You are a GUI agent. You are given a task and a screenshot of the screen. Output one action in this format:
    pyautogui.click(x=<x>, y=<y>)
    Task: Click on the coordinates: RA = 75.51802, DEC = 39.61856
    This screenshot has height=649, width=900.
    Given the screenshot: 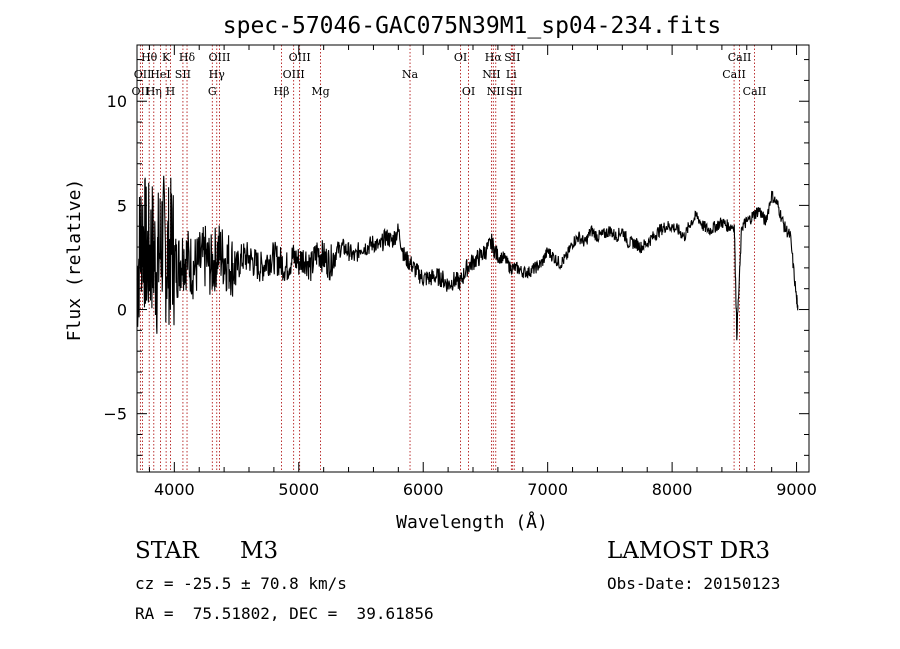 What is the action you would take?
    pyautogui.click(x=284, y=613)
    